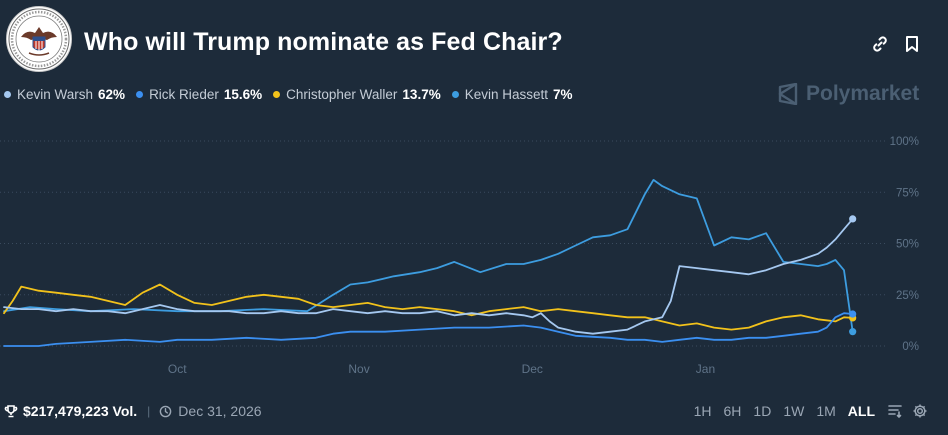  What do you see at coordinates (853, 314) in the screenshot?
I see `series-endpoint-rick-rieder` at bounding box center [853, 314].